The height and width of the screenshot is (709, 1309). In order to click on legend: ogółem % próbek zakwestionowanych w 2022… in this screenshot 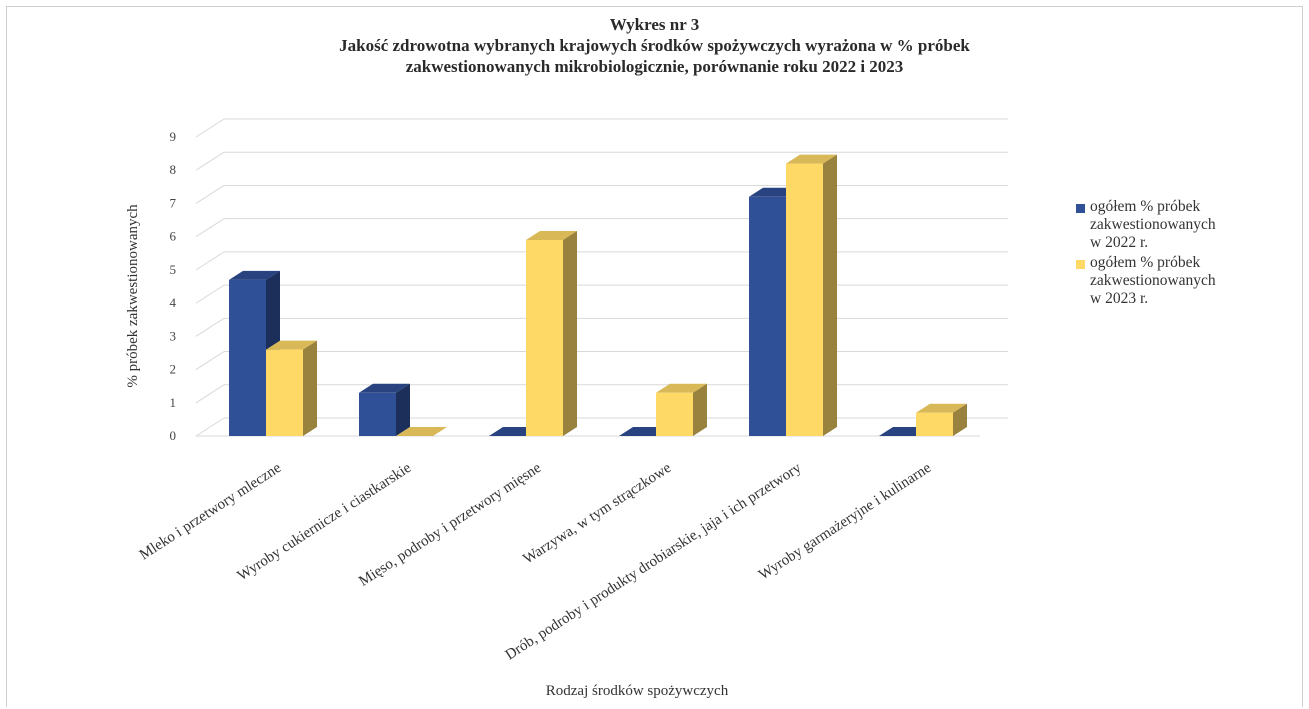, I will do `click(1174, 254)`.